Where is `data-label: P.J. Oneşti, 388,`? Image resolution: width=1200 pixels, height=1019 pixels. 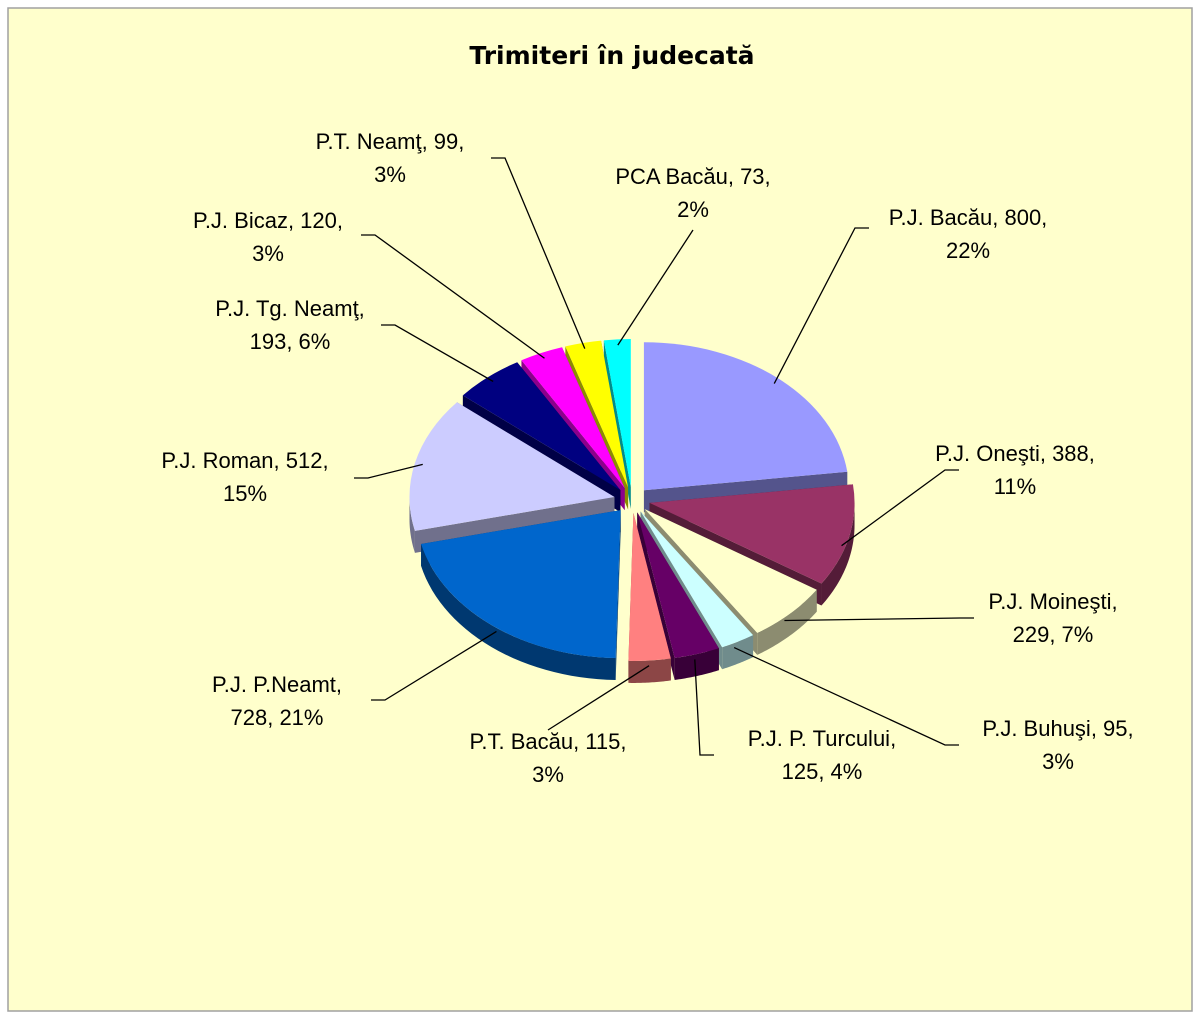 data-label: P.J. Oneşti, 388, is located at coordinates (1015, 453).